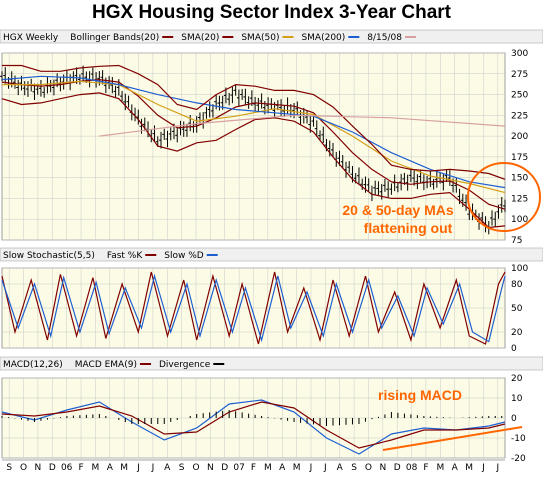 Image resolution: width=543 pixels, height=488 pixels. What do you see at coordinates (504, 197) in the screenshot?
I see `annotation-circle` at bounding box center [504, 197].